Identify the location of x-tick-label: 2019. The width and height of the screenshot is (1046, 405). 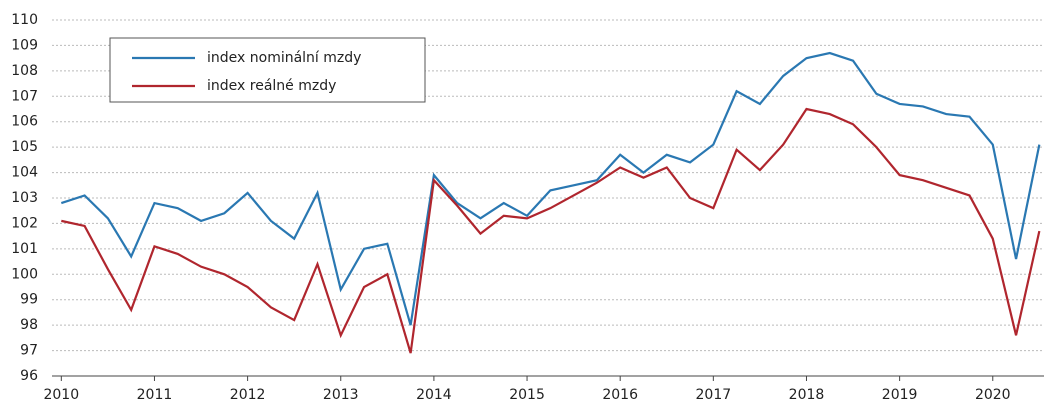
(900, 395).